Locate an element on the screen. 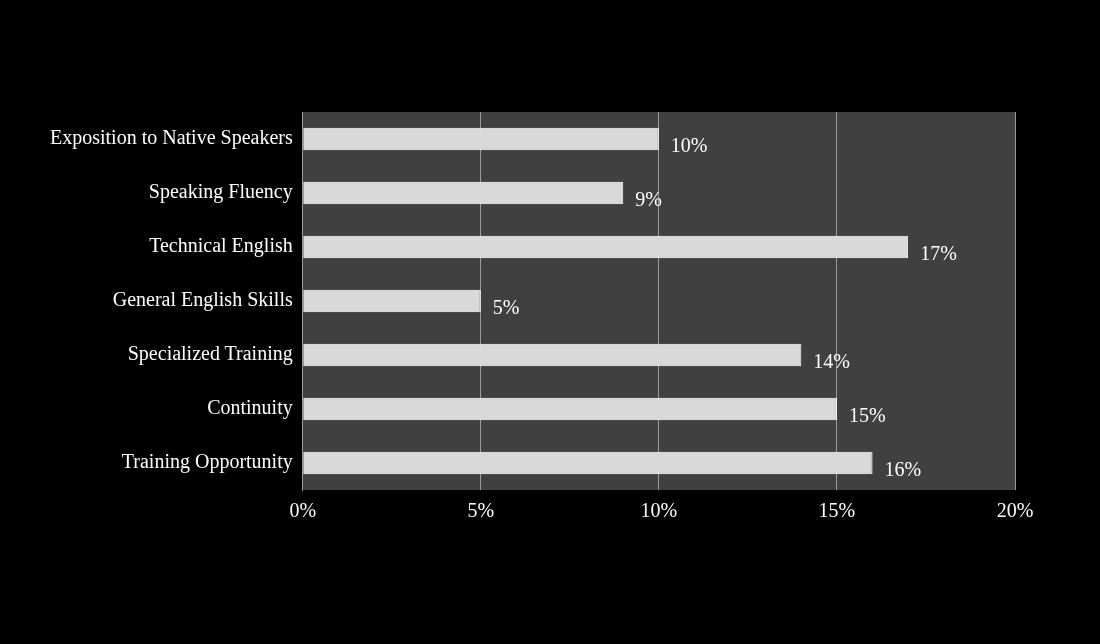 This screenshot has height=644, width=1100. y-tick-label: Technical English is located at coordinates (221, 246).